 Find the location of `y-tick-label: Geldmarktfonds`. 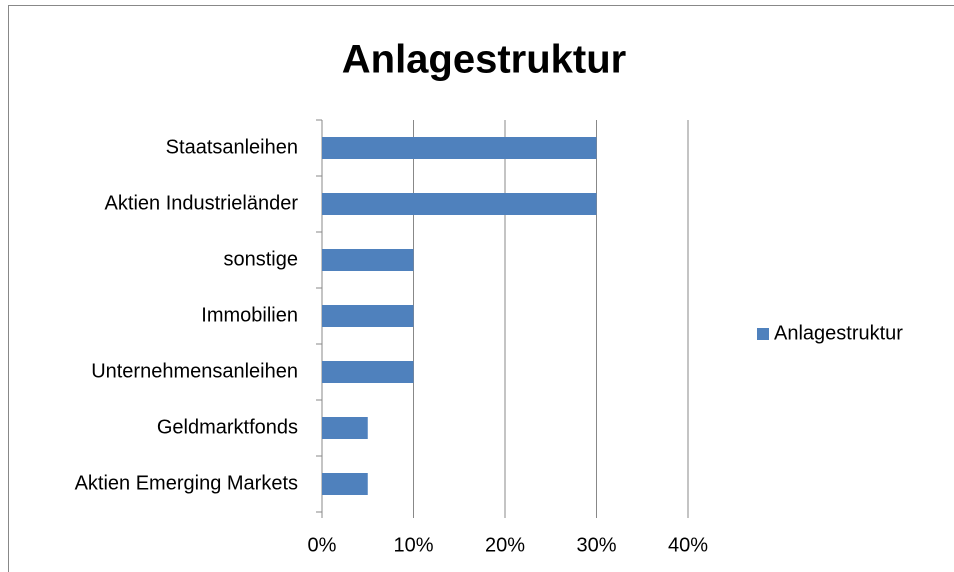

y-tick-label: Geldmarktfonds is located at coordinates (227, 427).